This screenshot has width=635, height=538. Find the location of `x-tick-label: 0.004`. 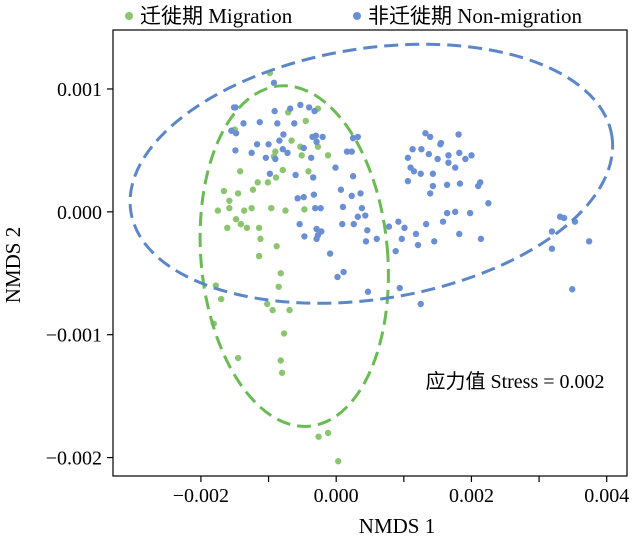

x-tick-label: 0.004 is located at coordinates (606, 496).